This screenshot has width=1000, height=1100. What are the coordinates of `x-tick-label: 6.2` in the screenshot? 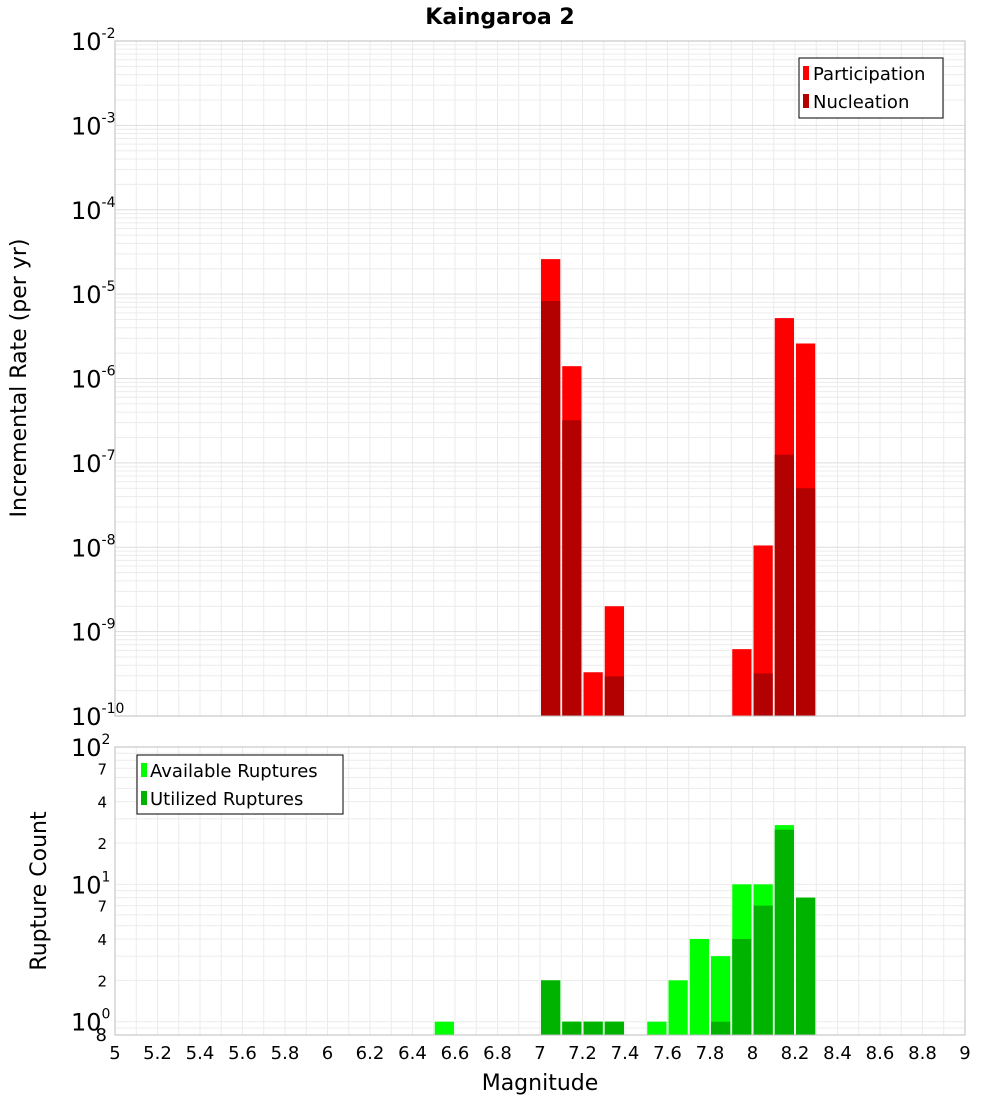 It's located at (370, 1053).